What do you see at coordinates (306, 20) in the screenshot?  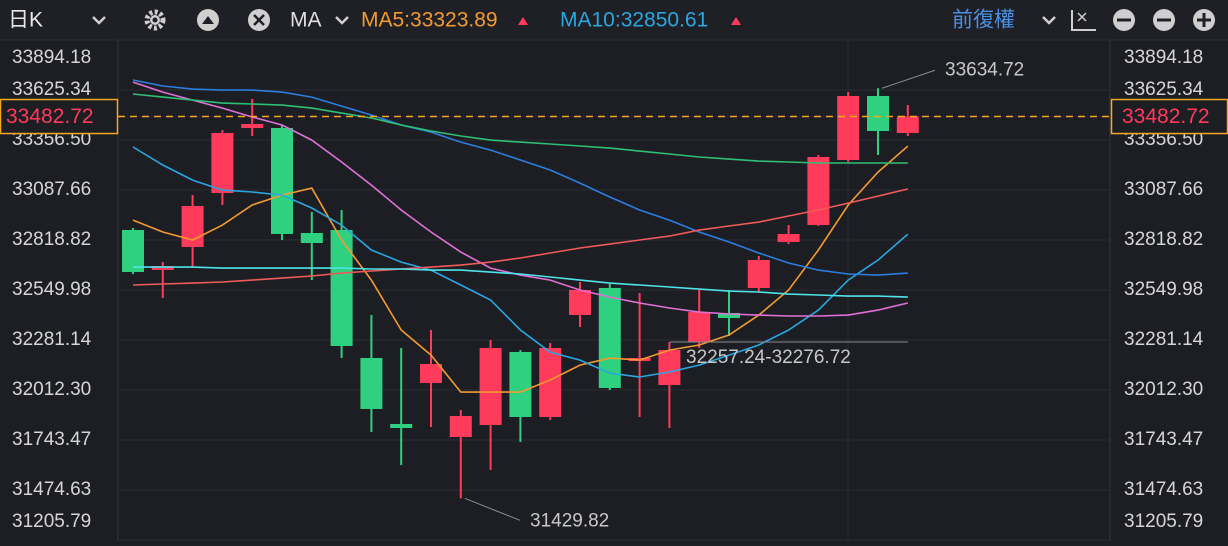 I see `indicator-selector: MA` at bounding box center [306, 20].